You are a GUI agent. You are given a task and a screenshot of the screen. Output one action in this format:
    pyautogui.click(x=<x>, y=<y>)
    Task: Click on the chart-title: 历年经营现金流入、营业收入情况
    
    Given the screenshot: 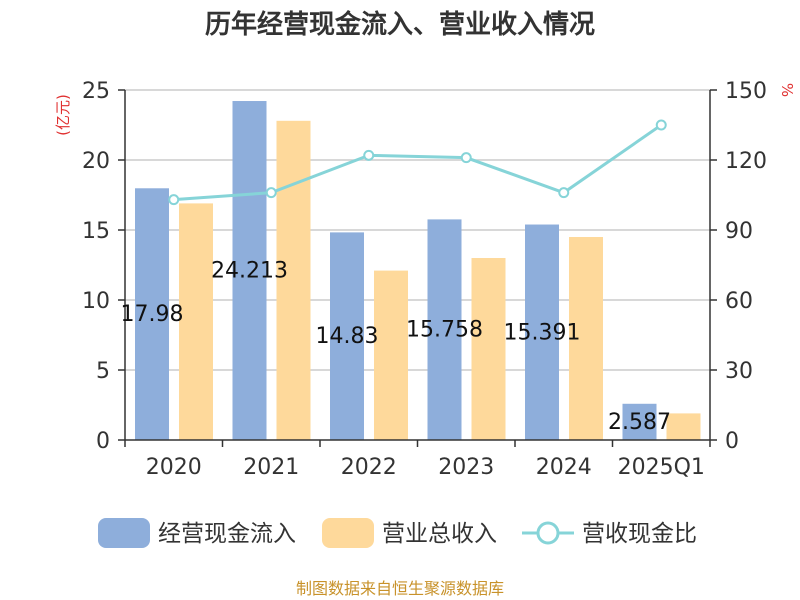 What is the action you would take?
    pyautogui.click(x=400, y=24)
    